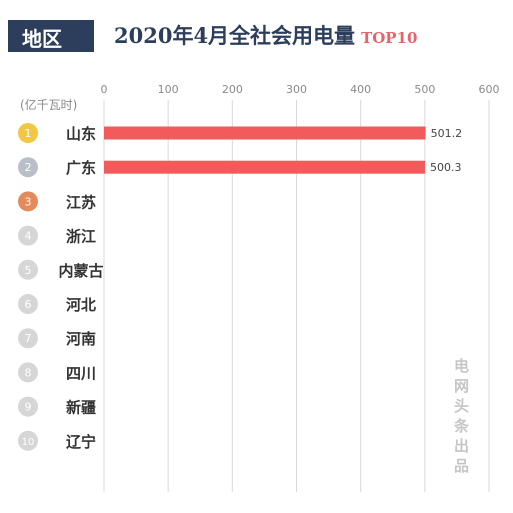 This screenshot has width=513, height=513. I want to click on data-label: 500.3, so click(446, 167).